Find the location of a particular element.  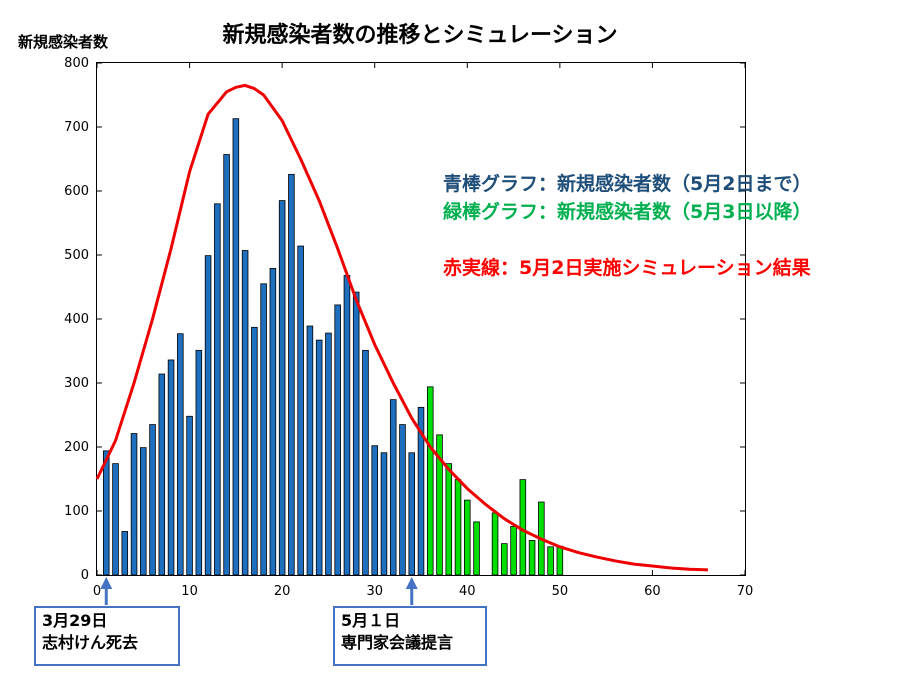

x-tick-label: 50 is located at coordinates (560, 591).